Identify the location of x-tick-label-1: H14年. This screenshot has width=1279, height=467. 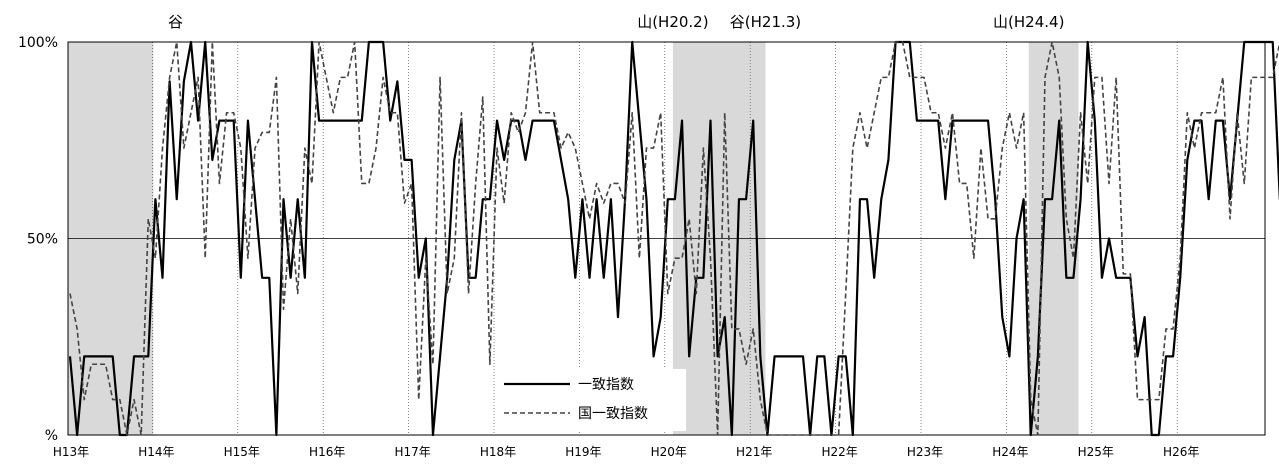
(156, 452).